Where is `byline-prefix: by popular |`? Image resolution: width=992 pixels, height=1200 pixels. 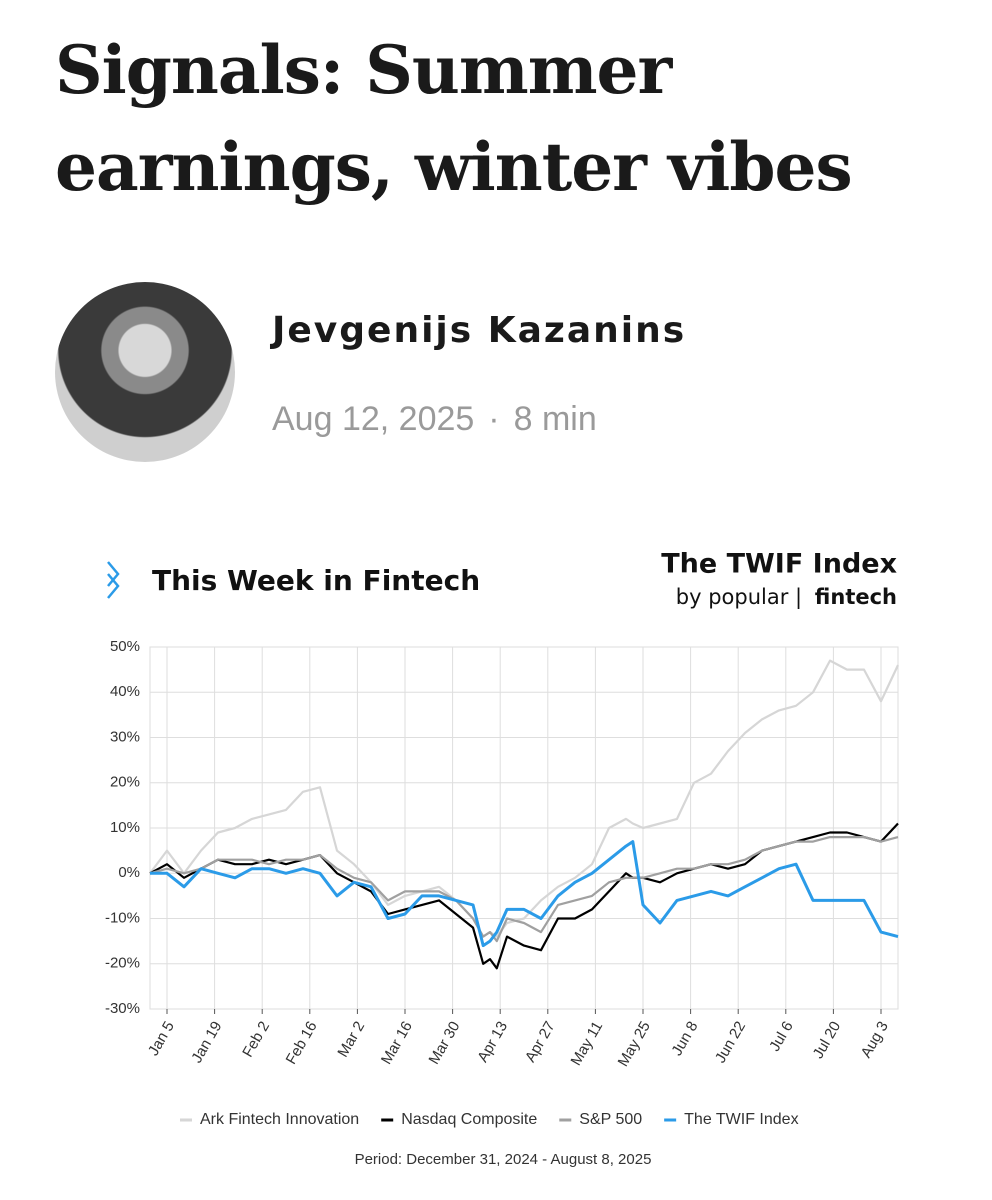 byline-prefix: by popular | is located at coordinates (739, 597).